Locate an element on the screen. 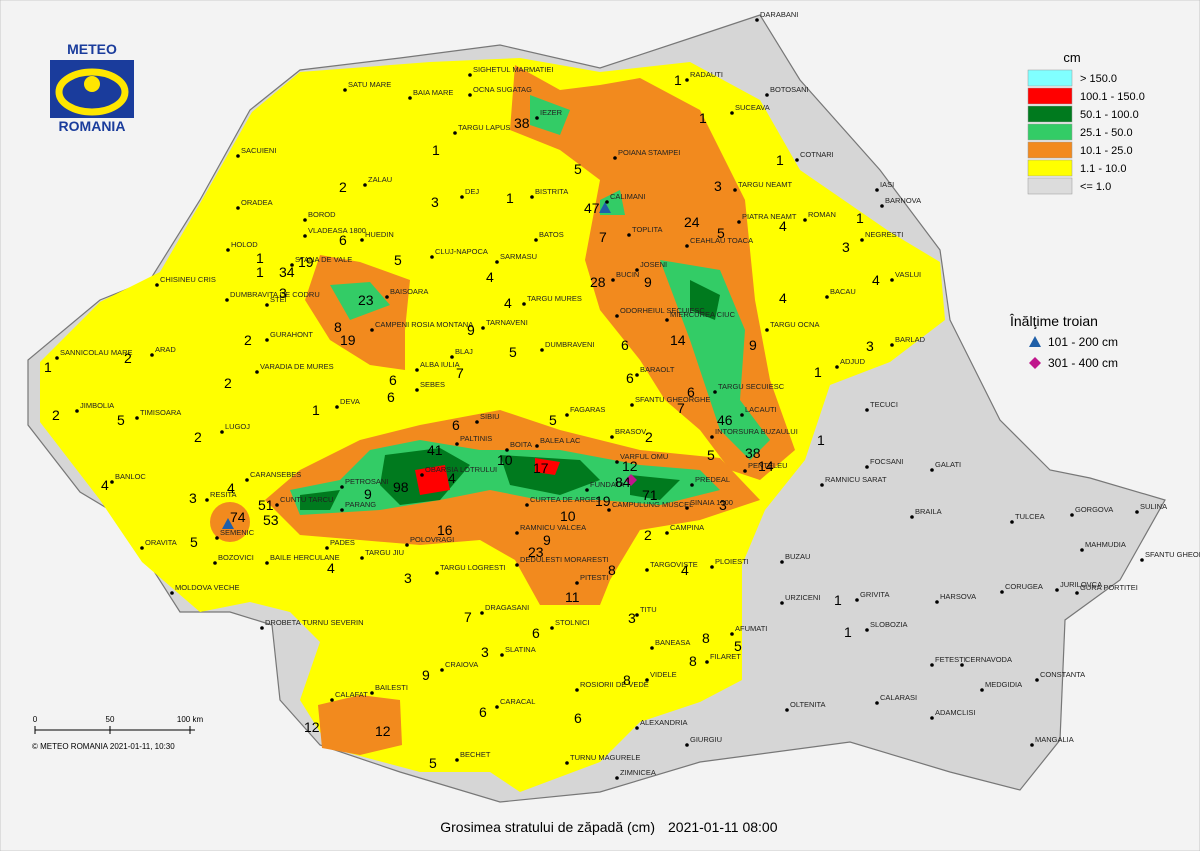  city-label: POLOVRAGI is located at coordinates (432, 539).